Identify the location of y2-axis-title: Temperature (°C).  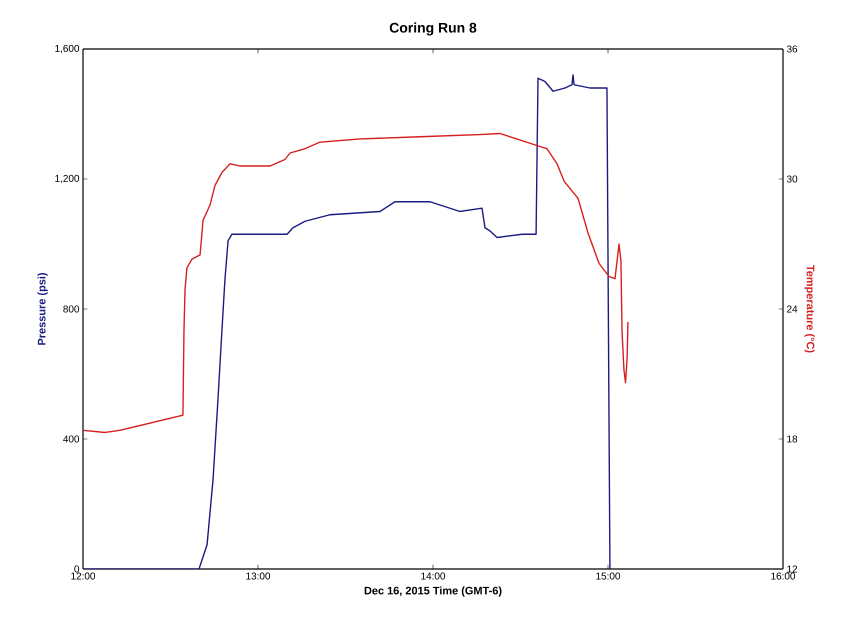
(809, 309).